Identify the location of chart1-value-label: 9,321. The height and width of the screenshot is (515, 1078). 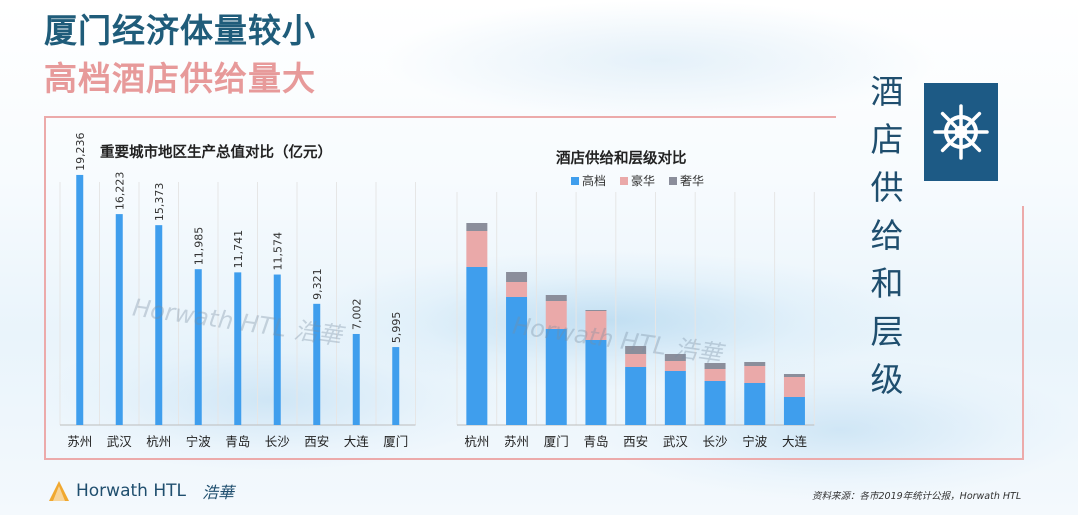
(317, 284).